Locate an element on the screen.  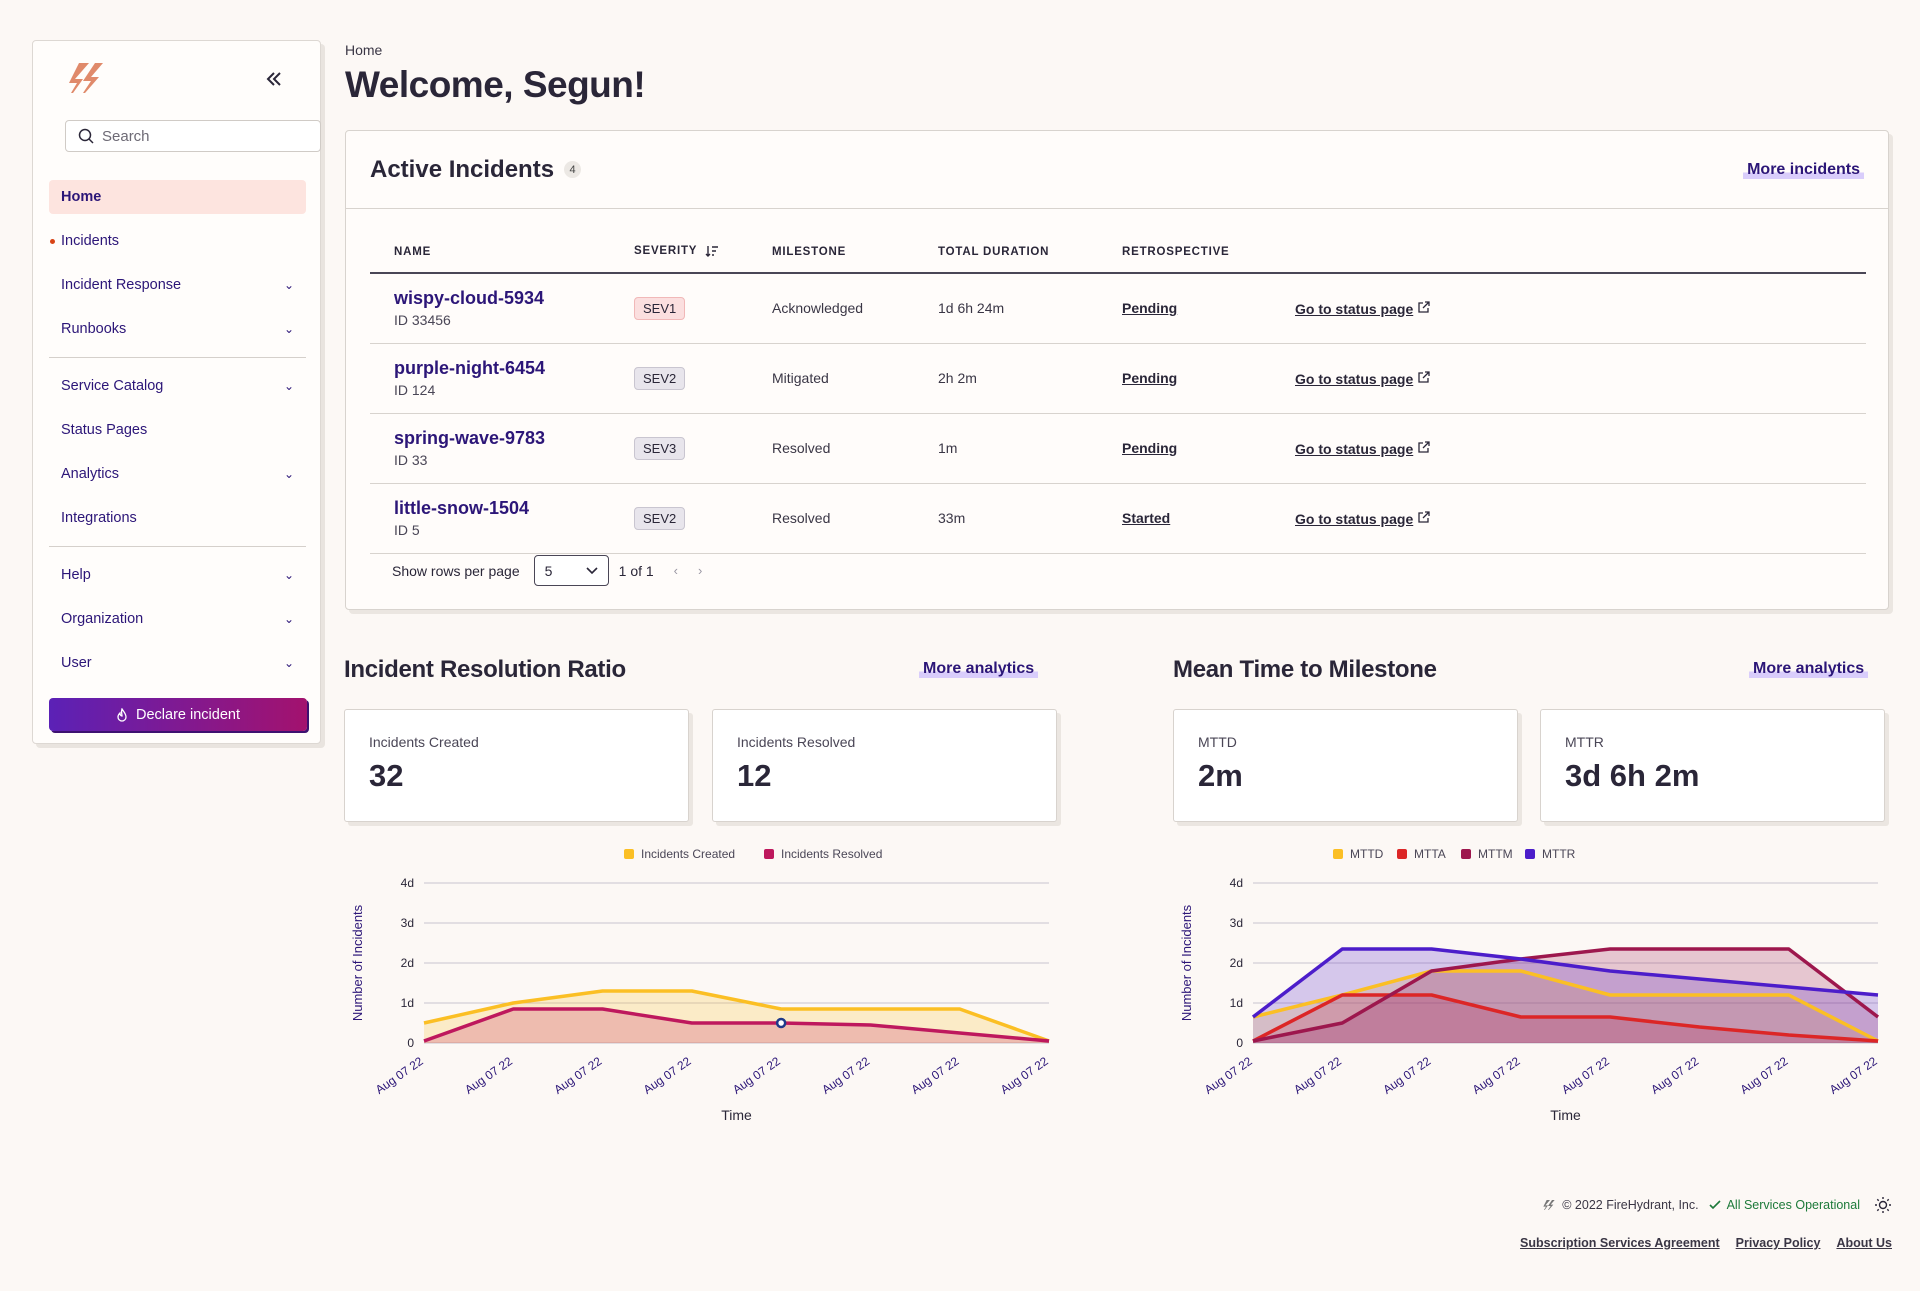
sidebar-item-incidents: Incidents is located at coordinates (177, 241).